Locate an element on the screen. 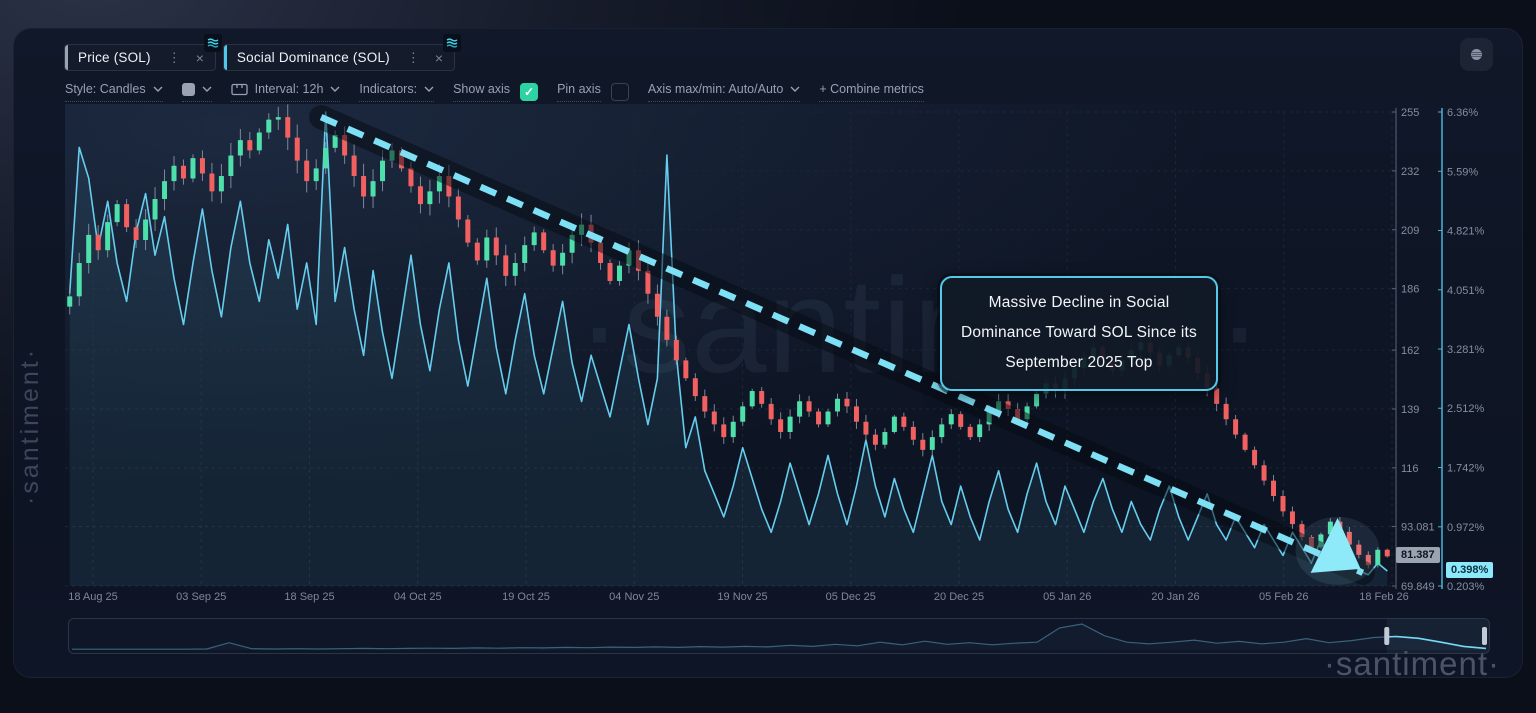 The width and height of the screenshot is (1536, 713). color-selector is located at coordinates (196, 92).